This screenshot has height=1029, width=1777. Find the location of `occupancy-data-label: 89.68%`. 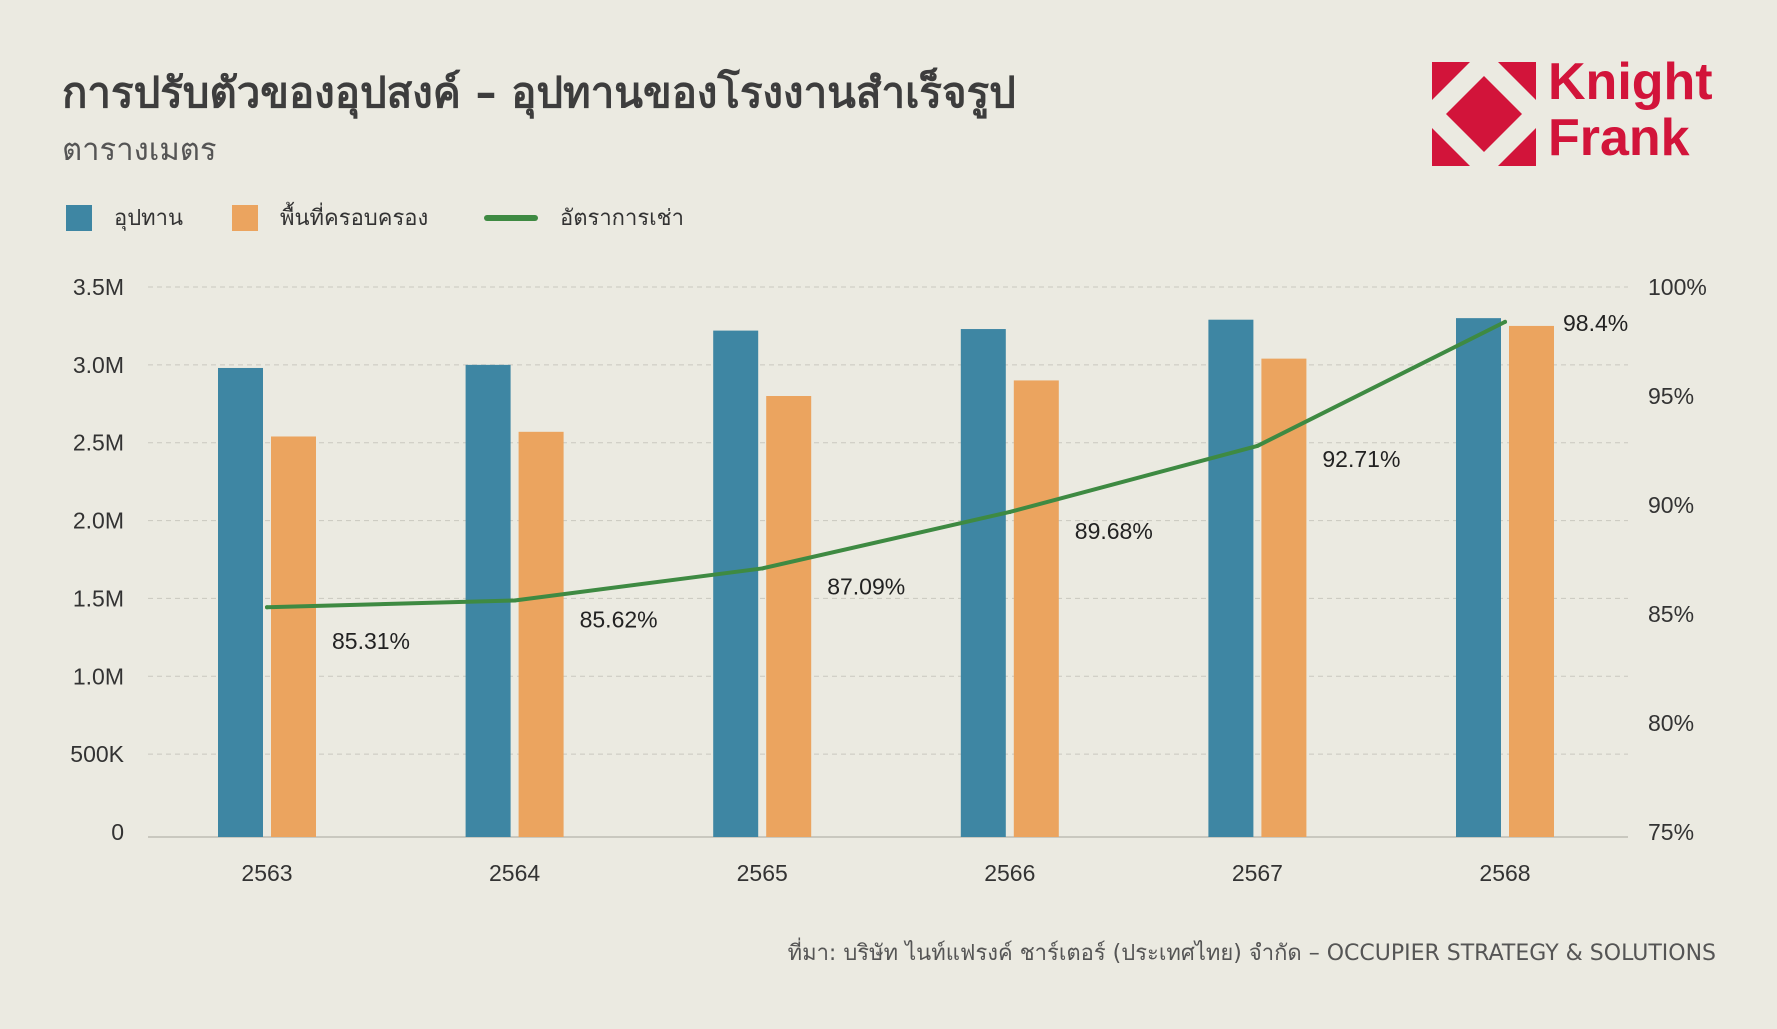

occupancy-data-label: 89.68% is located at coordinates (1114, 531).